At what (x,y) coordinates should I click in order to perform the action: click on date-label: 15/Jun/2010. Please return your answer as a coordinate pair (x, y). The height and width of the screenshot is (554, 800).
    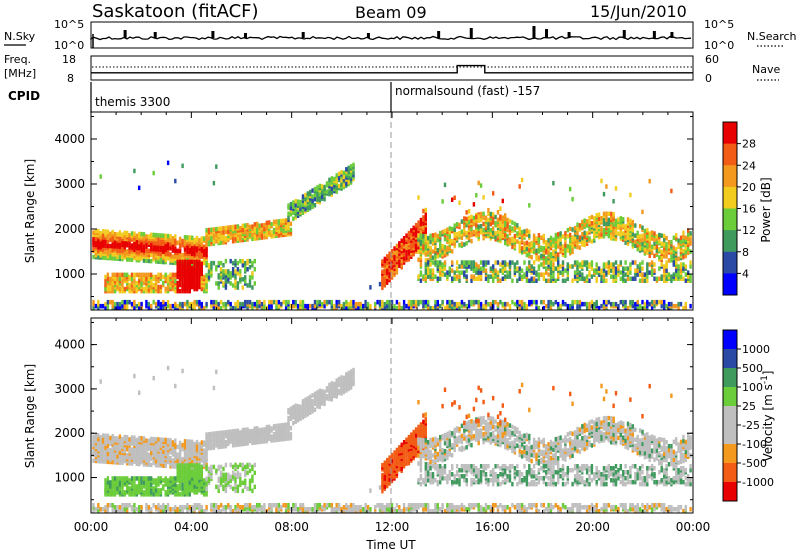
    Looking at the image, I should click on (638, 11).